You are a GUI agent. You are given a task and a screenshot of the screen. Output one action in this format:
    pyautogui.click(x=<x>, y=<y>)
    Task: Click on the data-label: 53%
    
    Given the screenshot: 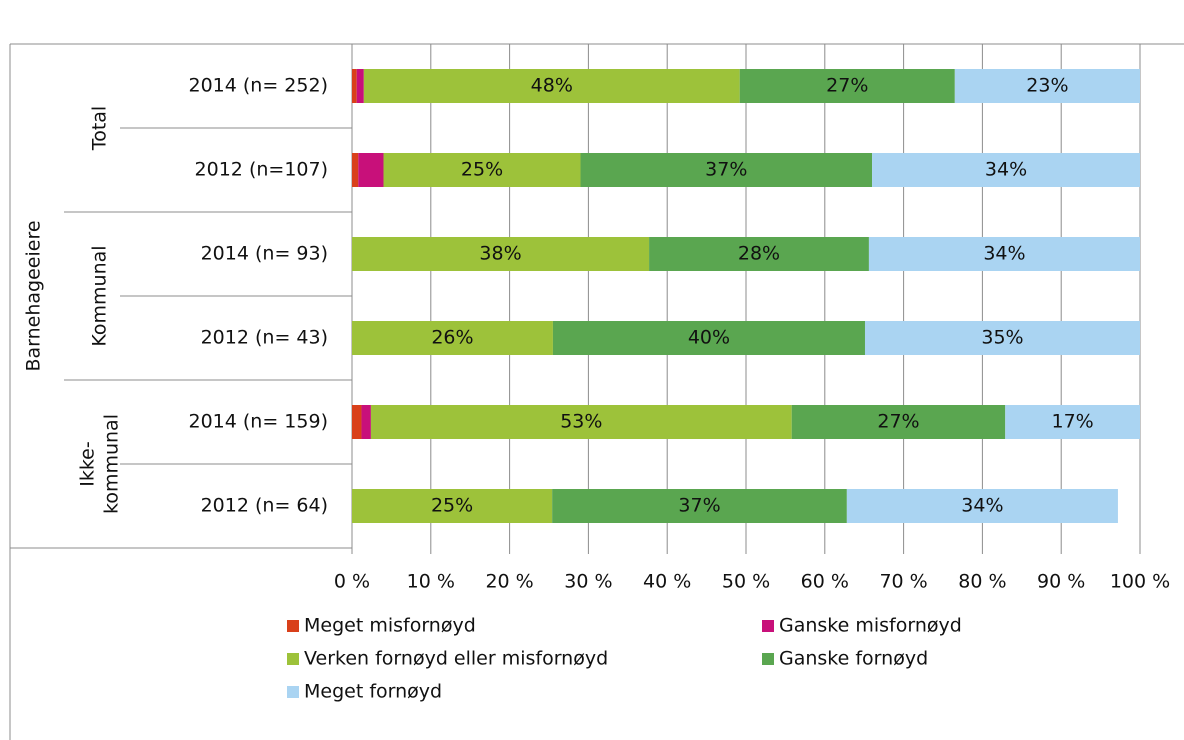 What is the action you would take?
    pyautogui.click(x=581, y=422)
    